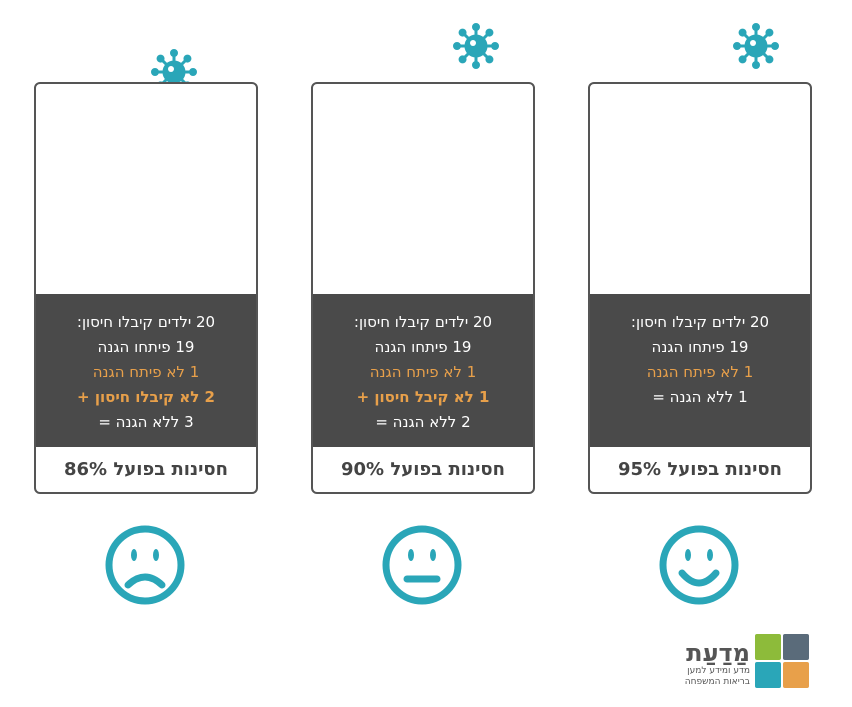 The image size is (852, 707). What do you see at coordinates (717, 682) in the screenshot?
I see `logo-tagline: בריאות המשפחה` at bounding box center [717, 682].